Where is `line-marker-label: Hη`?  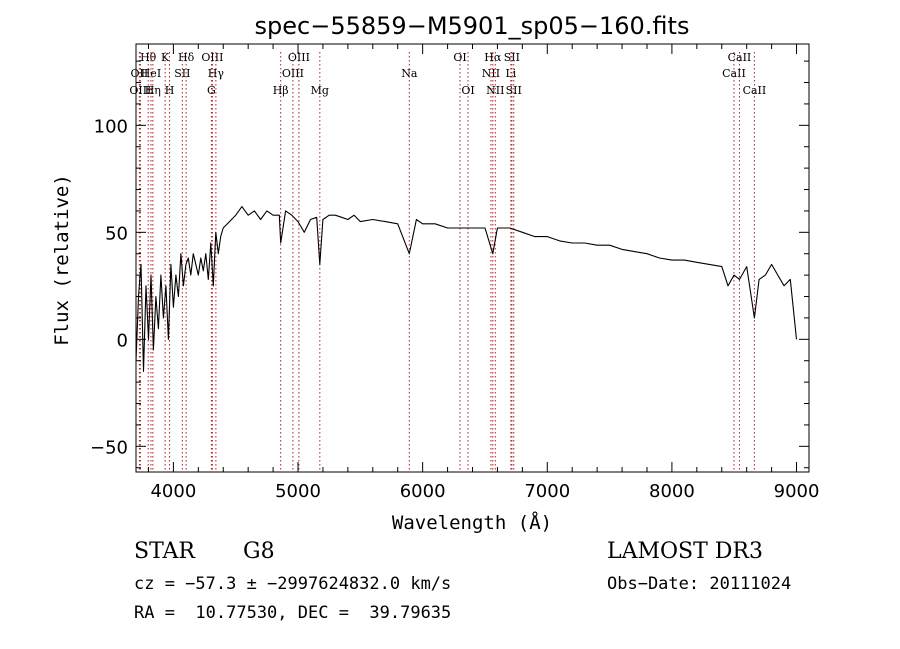
line-marker-label: Hη is located at coordinates (153, 90).